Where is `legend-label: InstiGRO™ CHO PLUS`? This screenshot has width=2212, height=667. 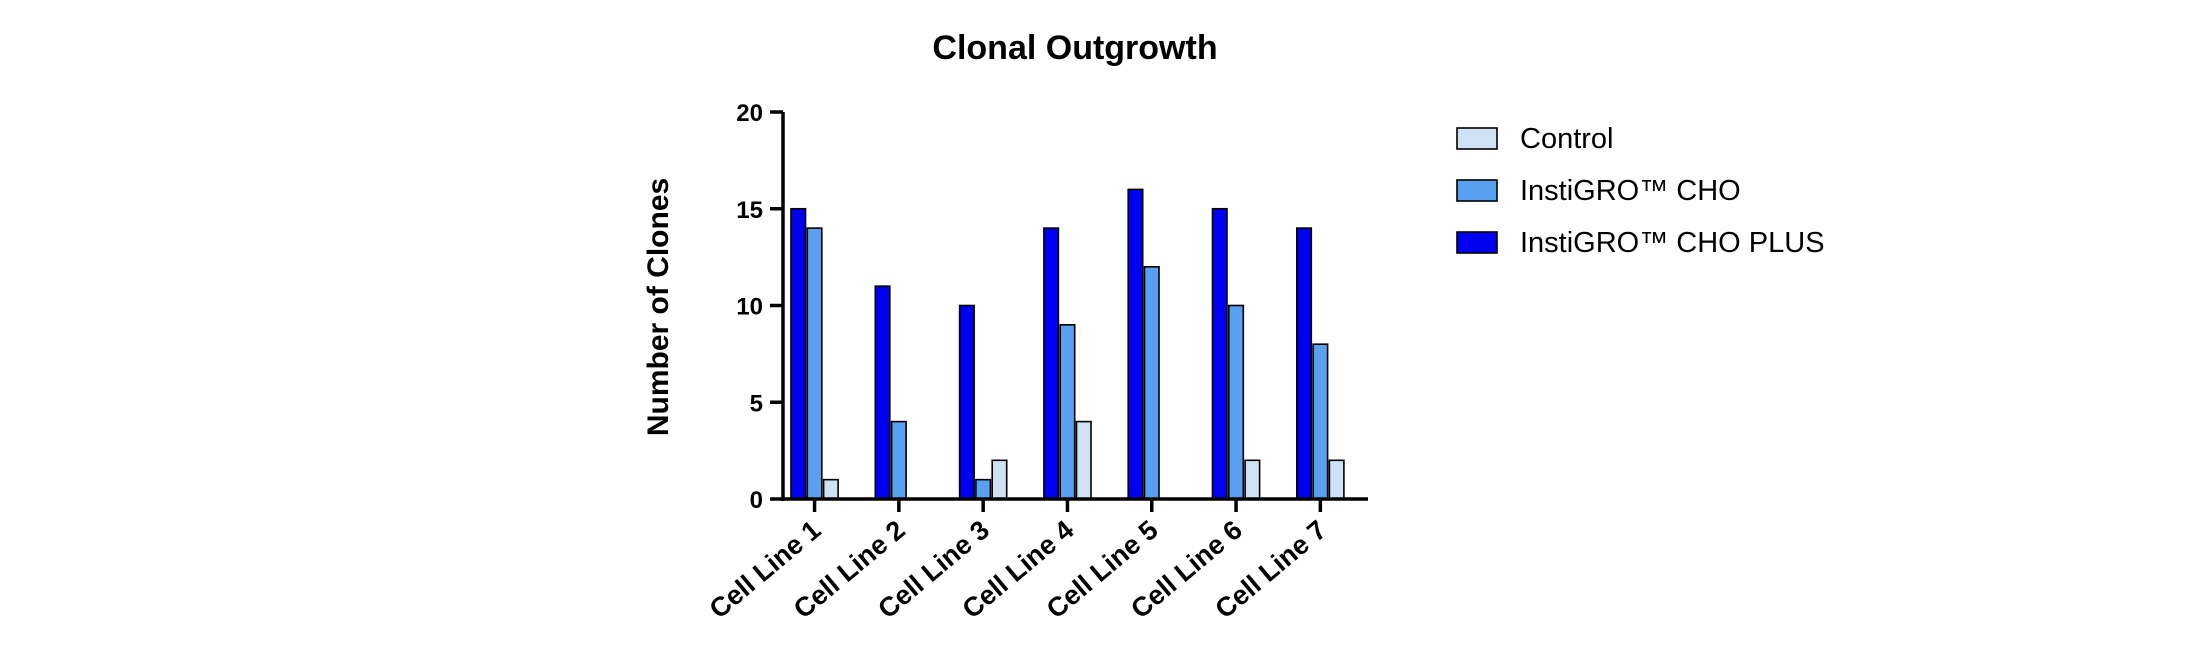 legend-label: InstiGRO™ CHO PLUS is located at coordinates (1672, 243).